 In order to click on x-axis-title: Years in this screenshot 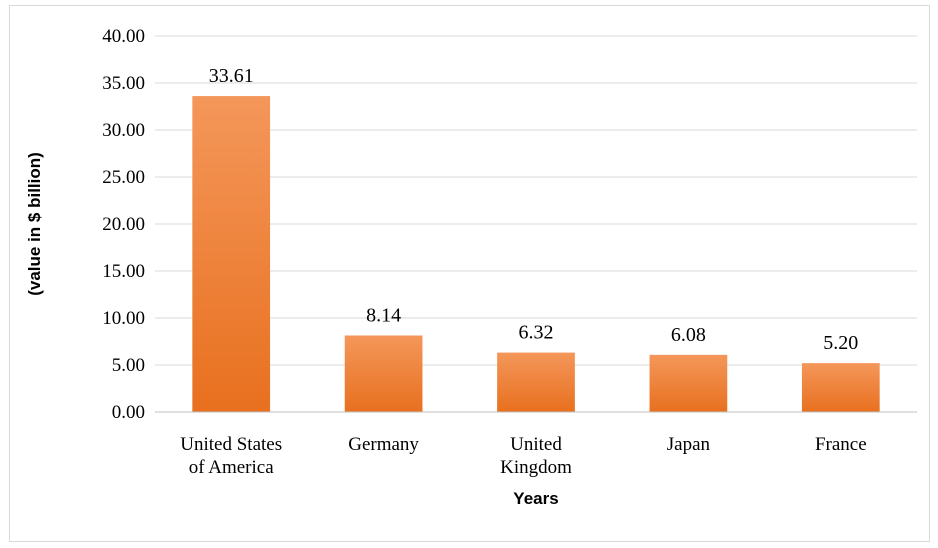, I will do `click(535, 498)`.